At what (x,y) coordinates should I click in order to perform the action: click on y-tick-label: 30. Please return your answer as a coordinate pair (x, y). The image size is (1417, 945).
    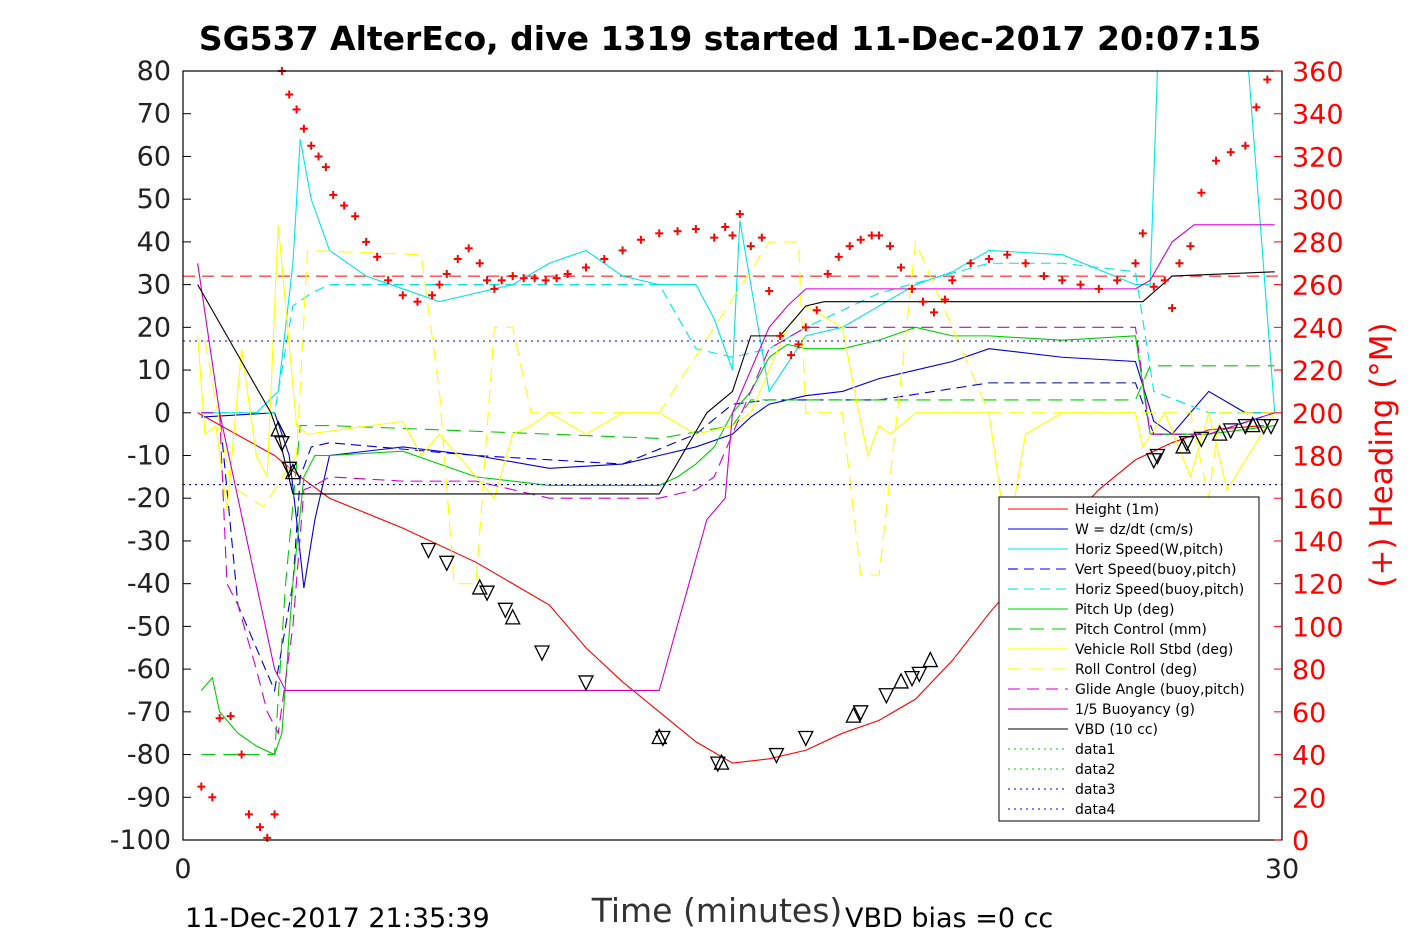
    Looking at the image, I should click on (154, 285).